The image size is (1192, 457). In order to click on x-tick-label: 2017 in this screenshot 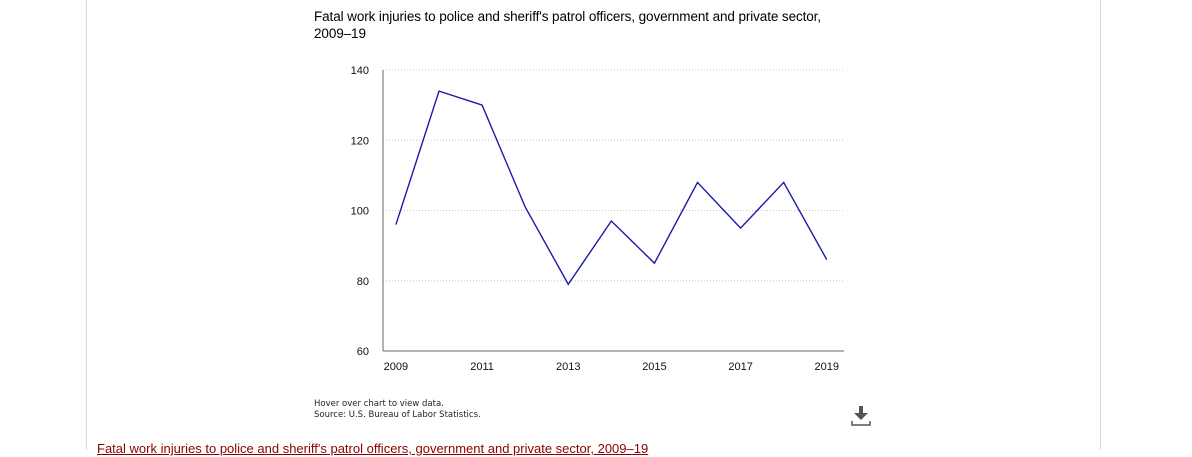, I will do `click(740, 367)`.